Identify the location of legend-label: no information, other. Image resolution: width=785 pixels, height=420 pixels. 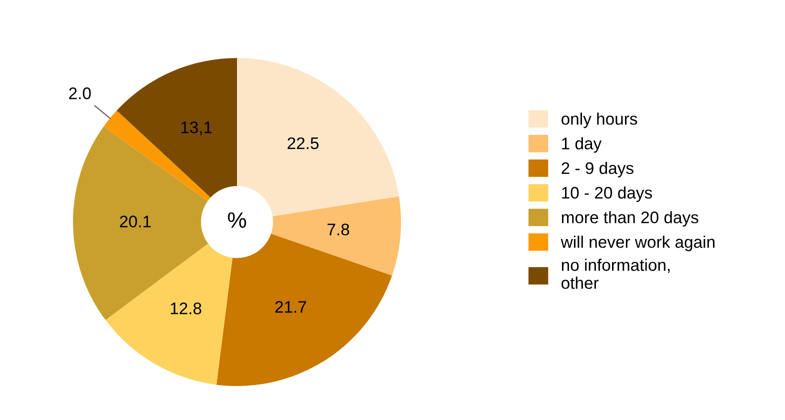
(616, 273).